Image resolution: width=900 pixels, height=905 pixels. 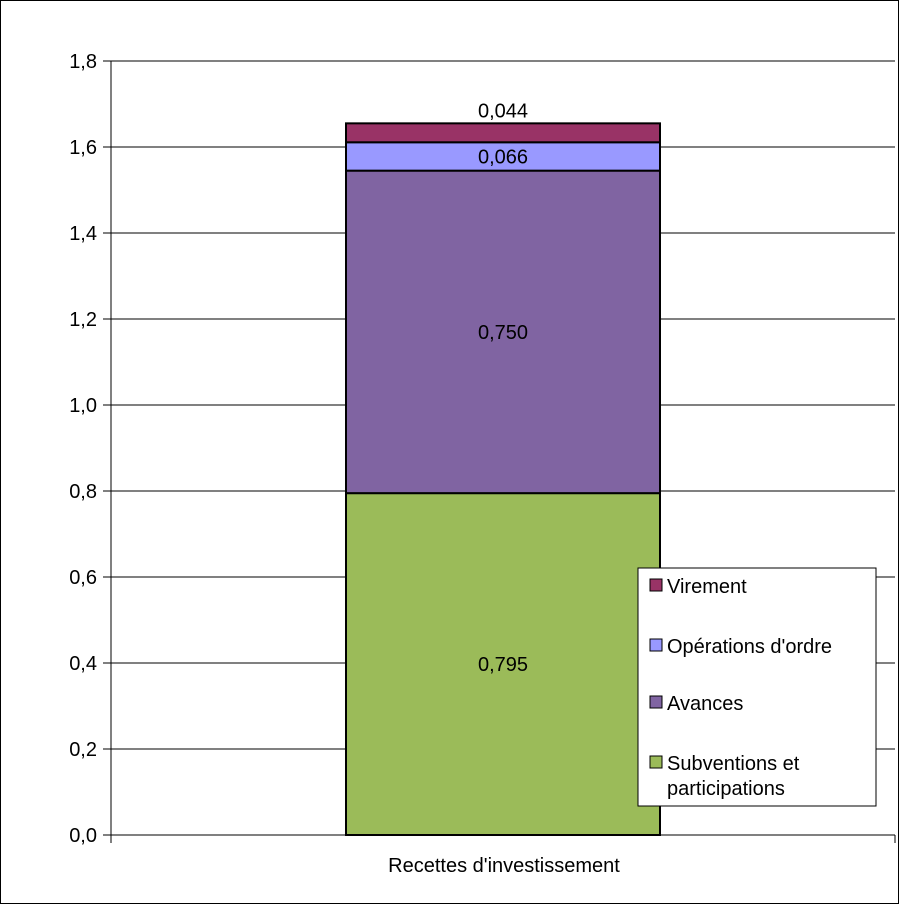 What do you see at coordinates (504, 866) in the screenshot?
I see `category-label: Recettes d'investissement` at bounding box center [504, 866].